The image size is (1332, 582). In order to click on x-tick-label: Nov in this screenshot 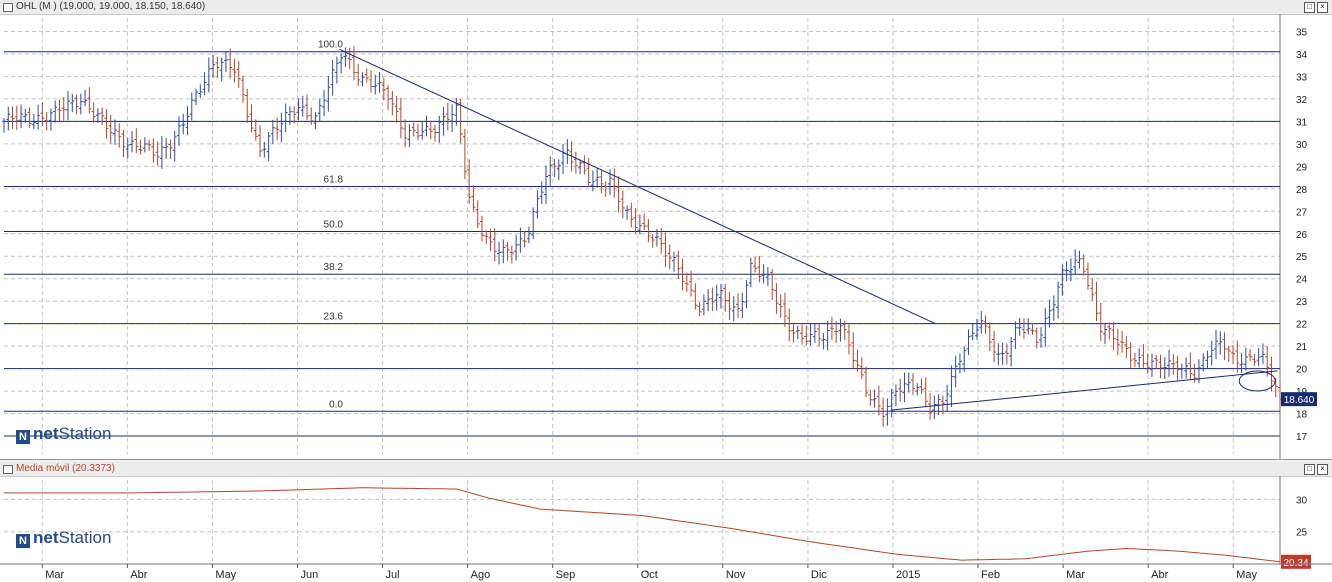, I will do `click(736, 575)`.